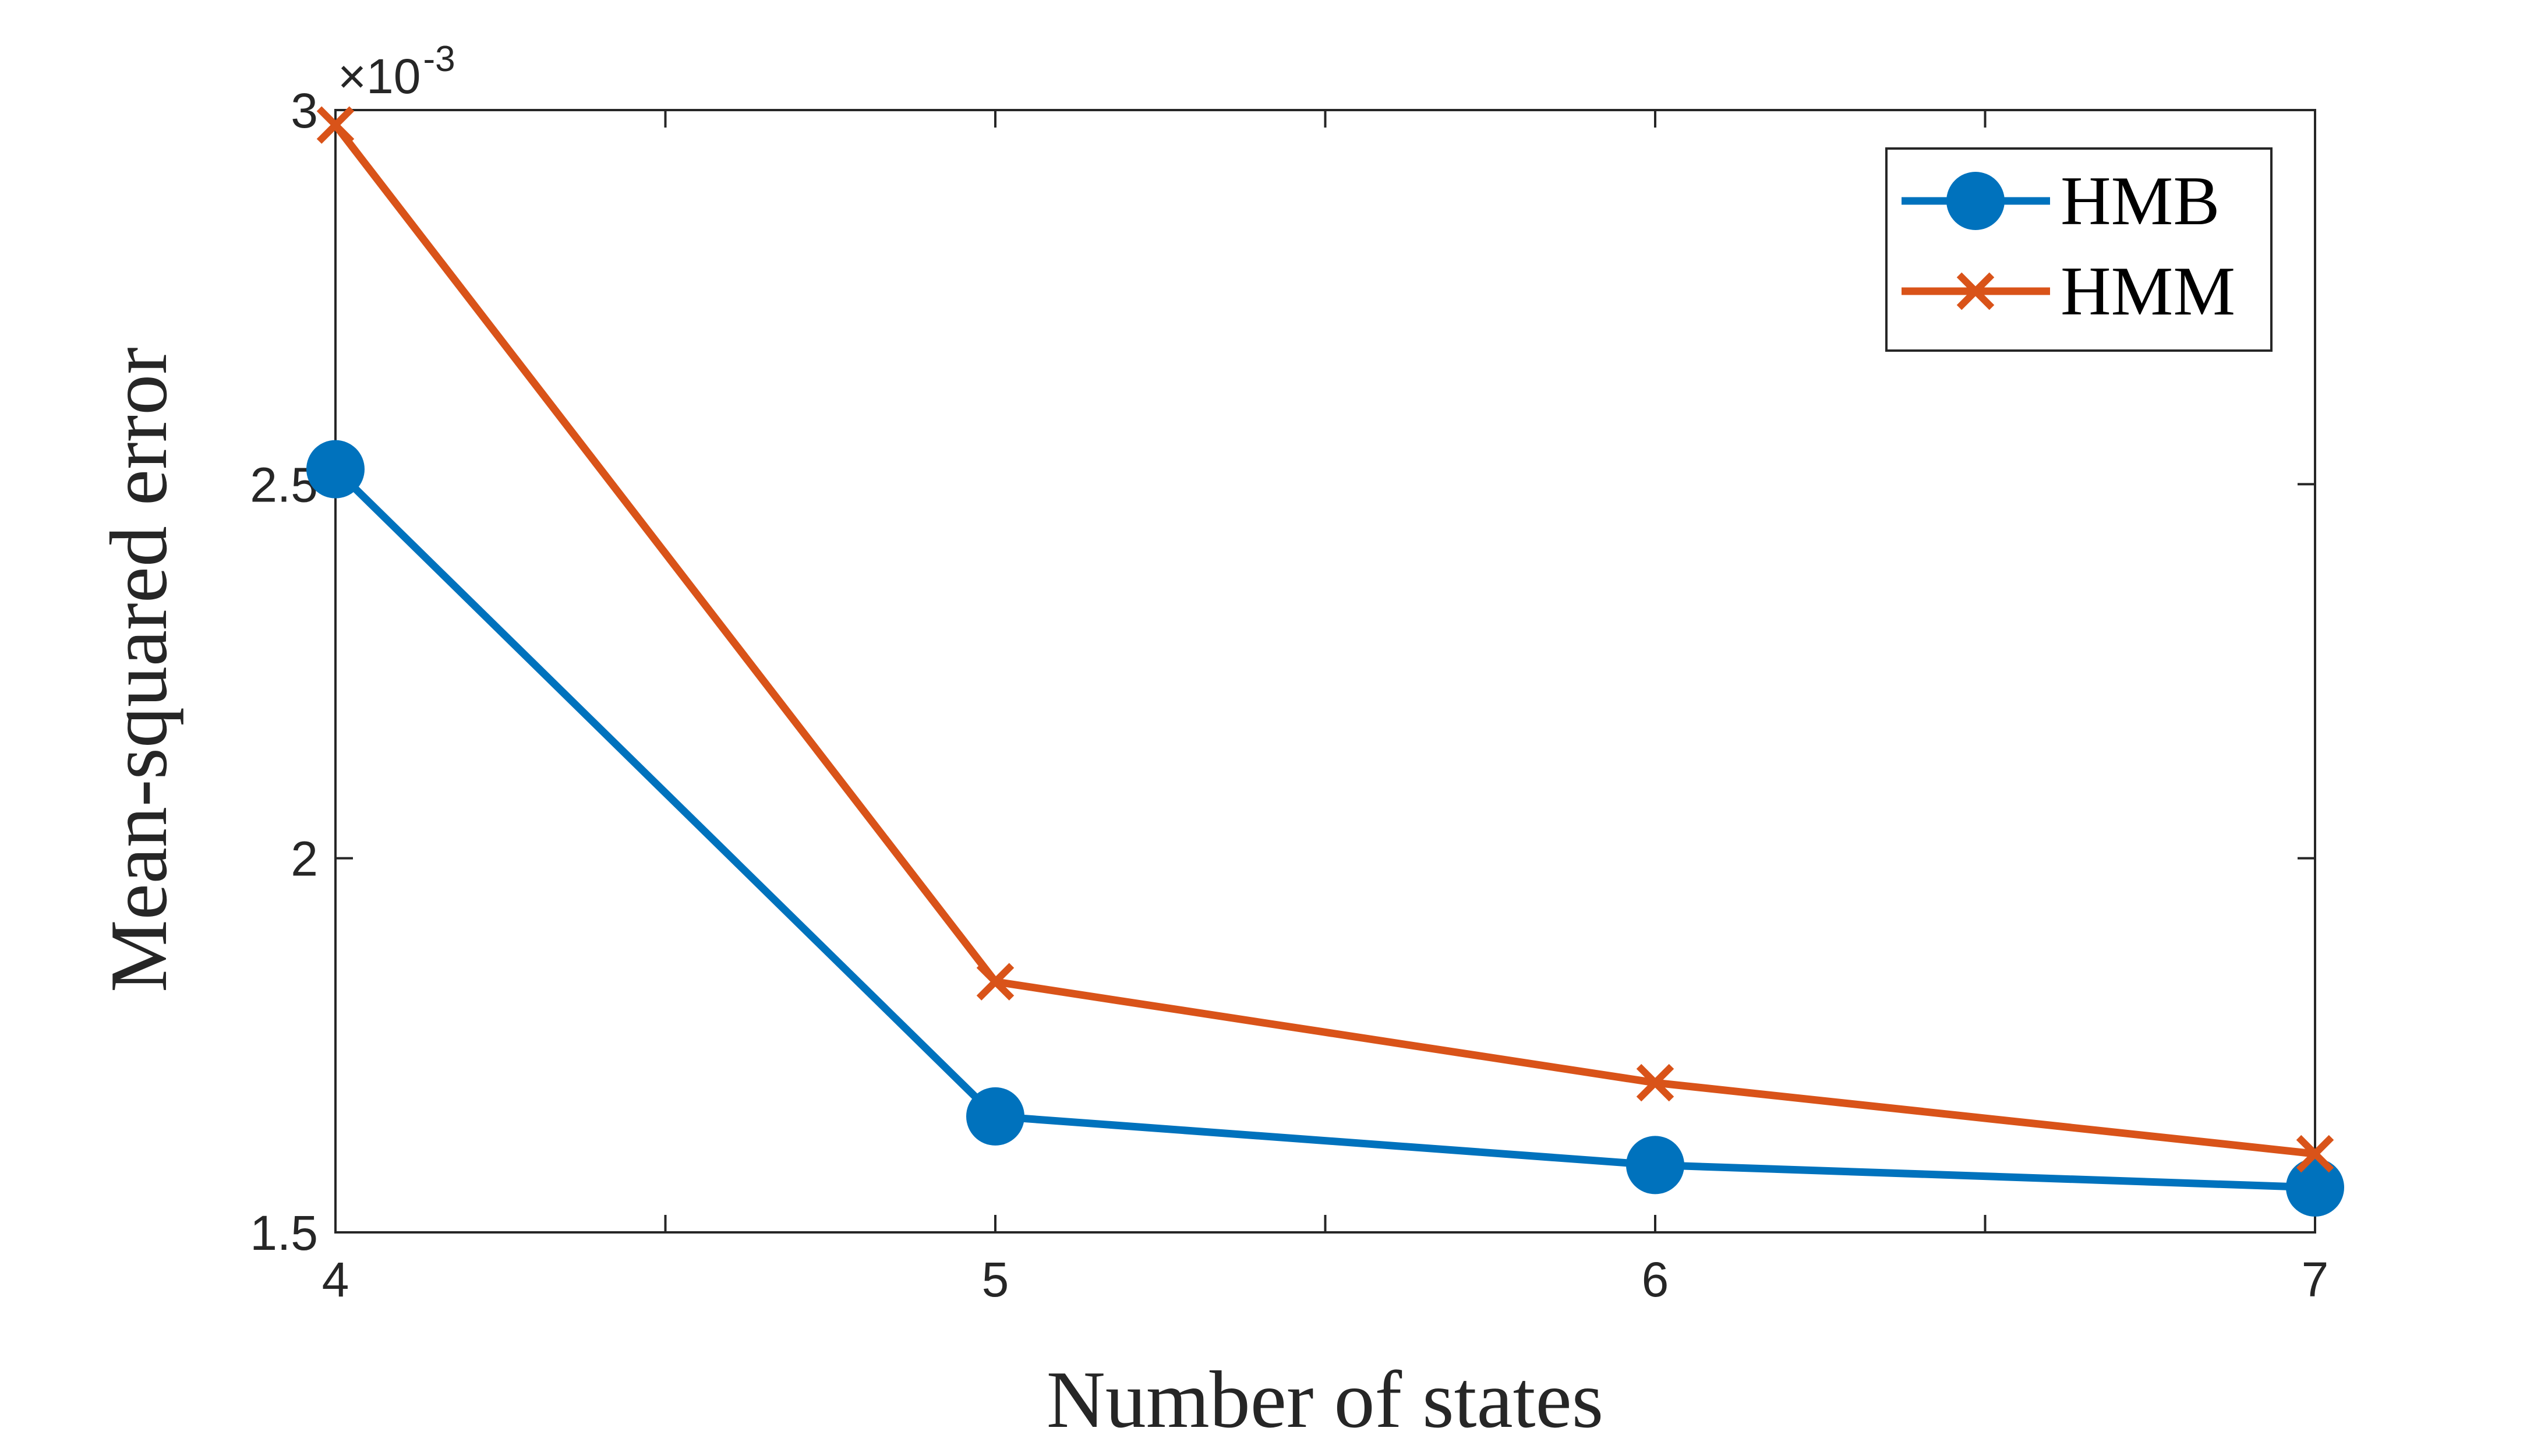 The width and height of the screenshot is (2548, 1456). Describe the element at coordinates (304, 110) in the screenshot. I see `y-tick-label: 3` at that location.